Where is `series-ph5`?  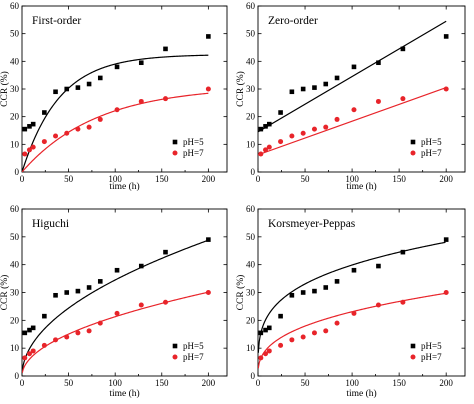 series-ph5 is located at coordinates (353, 76).